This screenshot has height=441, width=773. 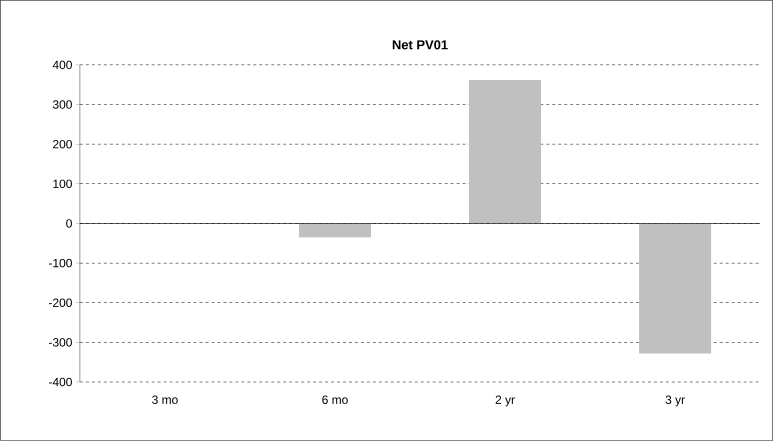 What do you see at coordinates (62, 144) in the screenshot?
I see `y-tick-label: 200` at bounding box center [62, 144].